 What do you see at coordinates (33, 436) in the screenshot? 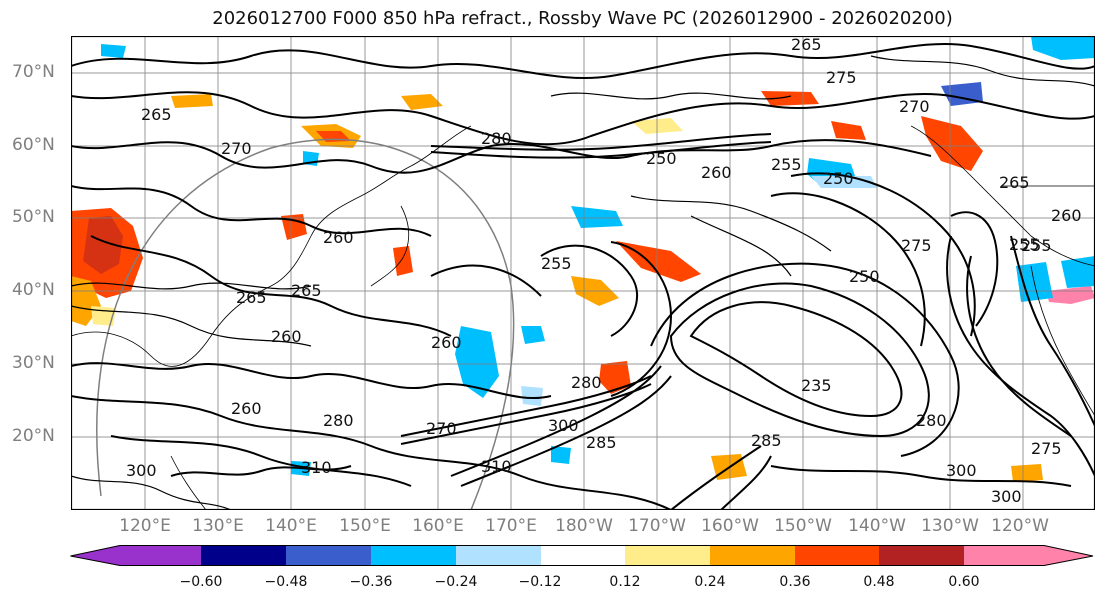
I see `lat-label: 20°N` at bounding box center [33, 436].